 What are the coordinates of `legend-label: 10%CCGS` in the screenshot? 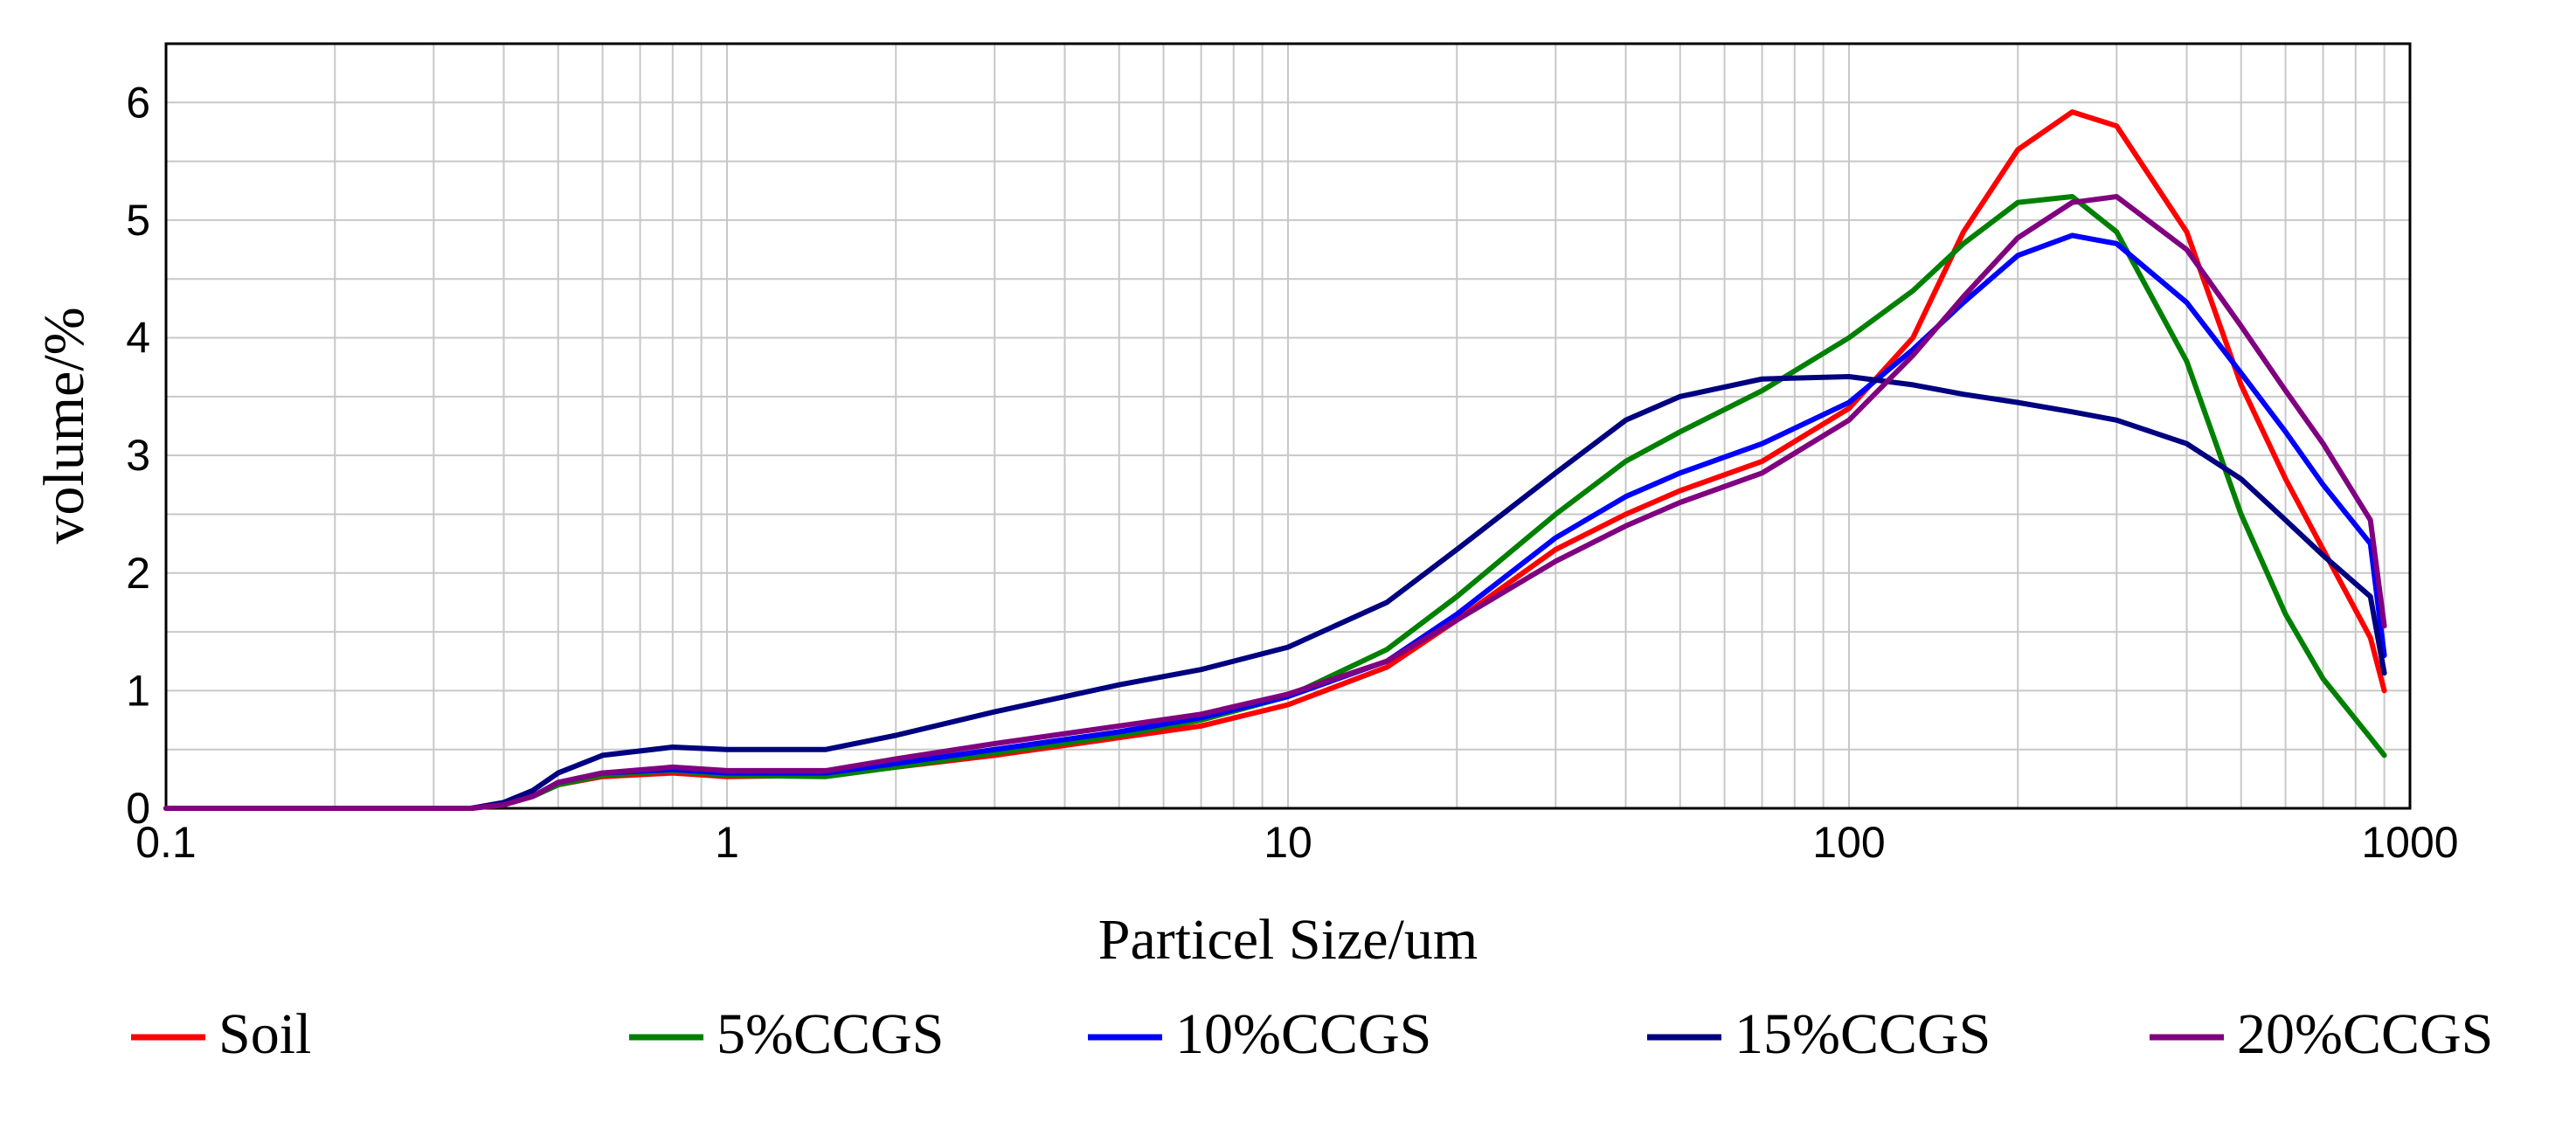 It's located at (1303, 1034).